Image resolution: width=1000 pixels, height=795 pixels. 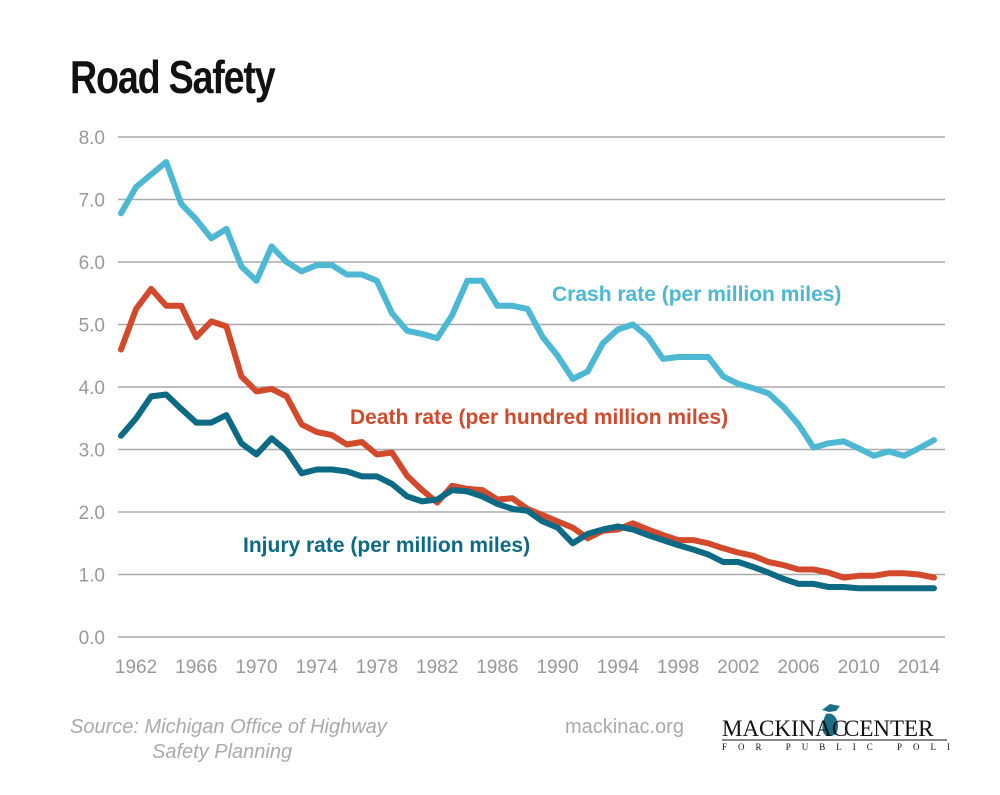 I want to click on x-tick-label: 1974, so click(x=317, y=667).